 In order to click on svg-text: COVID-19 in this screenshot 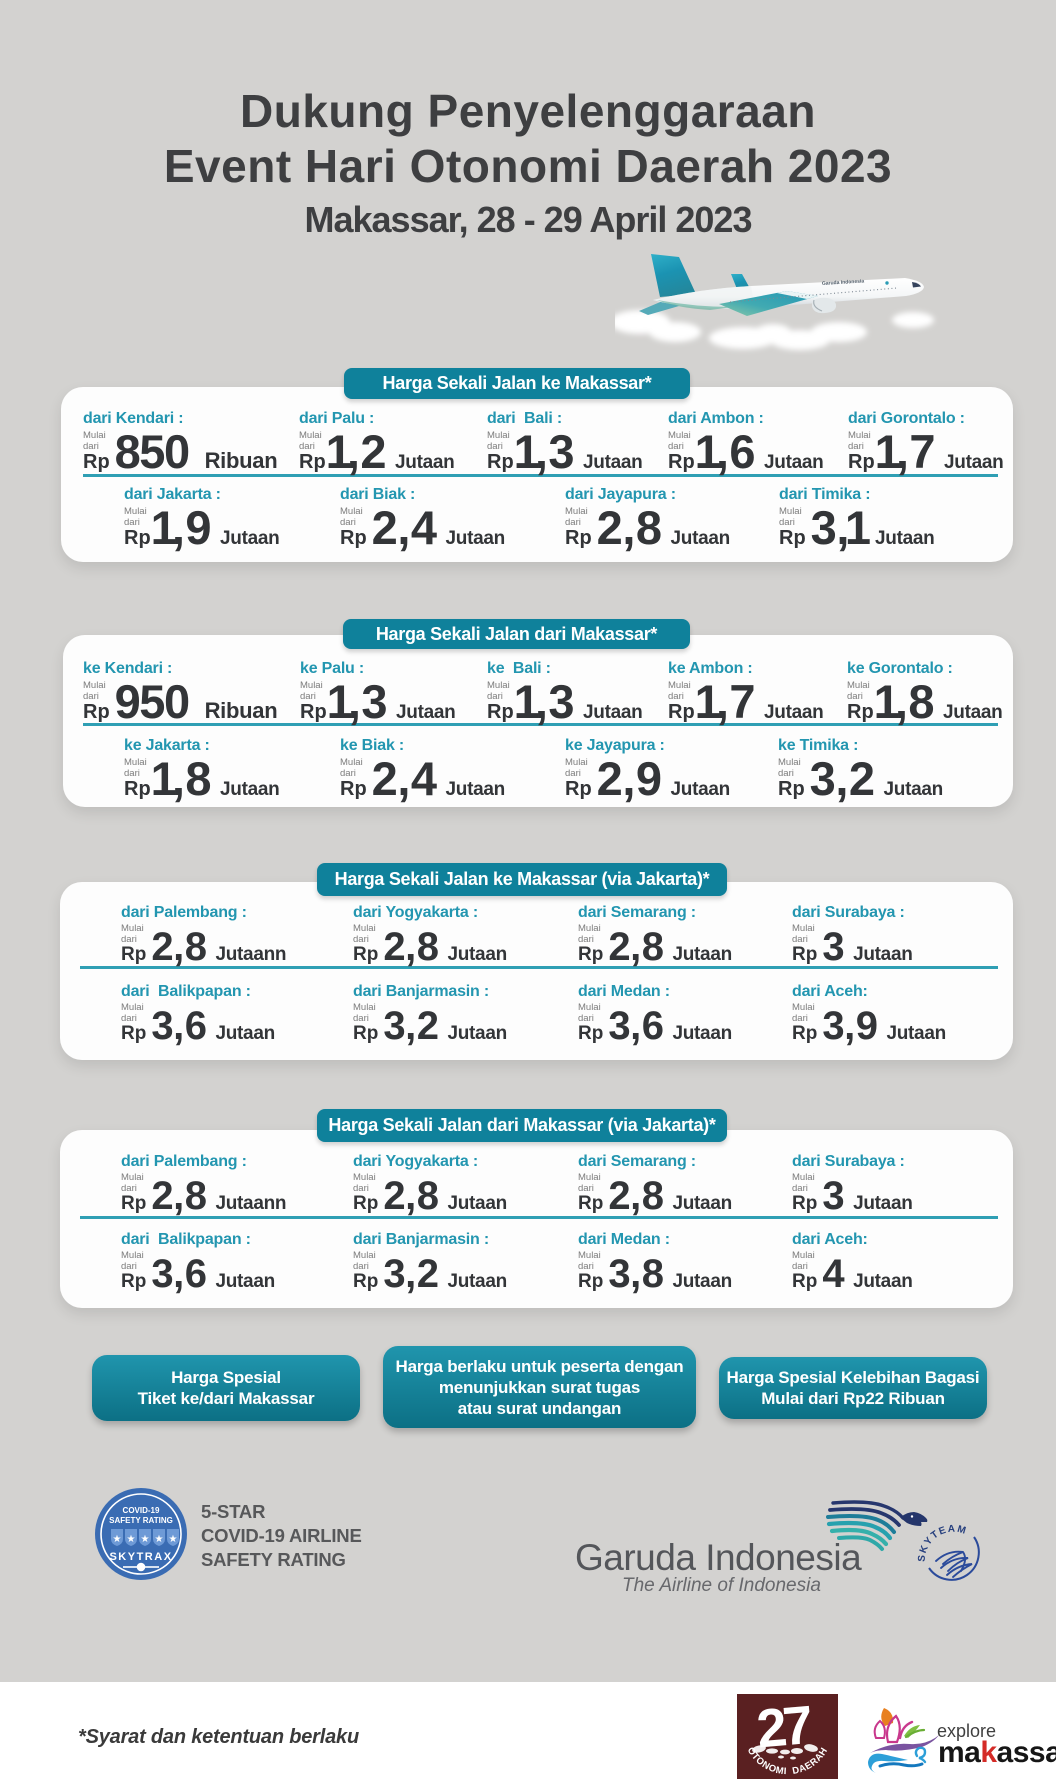, I will do `click(141, 1510)`.